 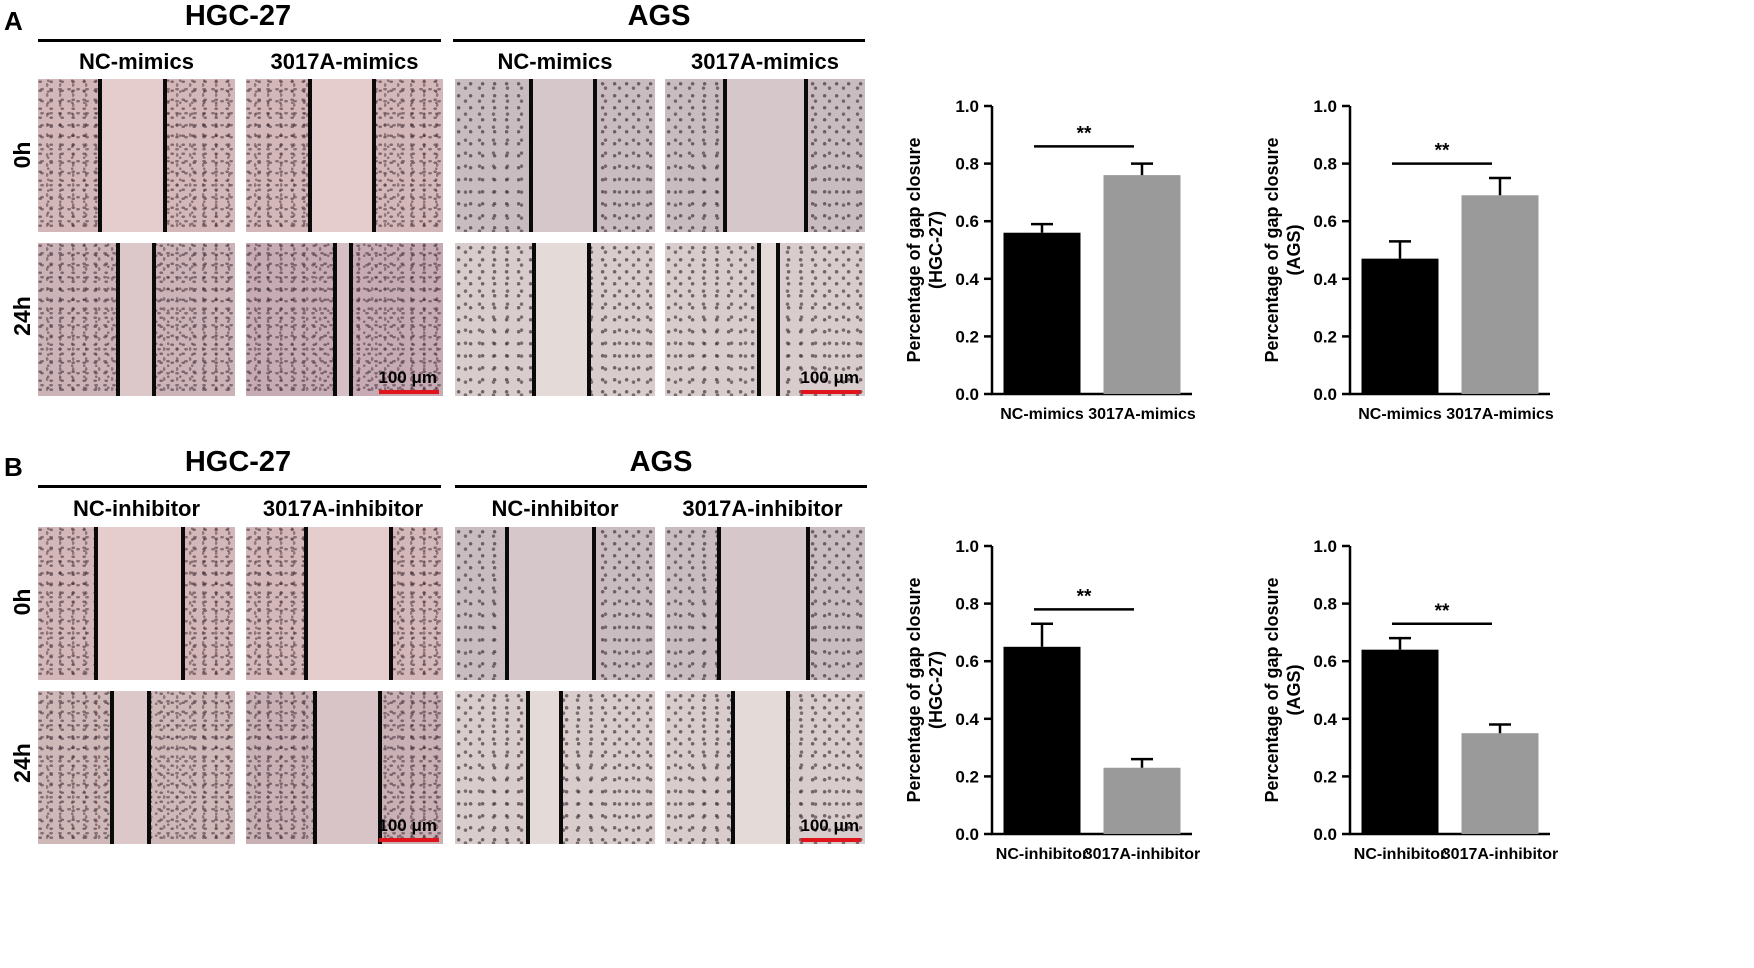 I want to click on micrograph-ags-3017a-24h: 100 μm, so click(x=765, y=767).